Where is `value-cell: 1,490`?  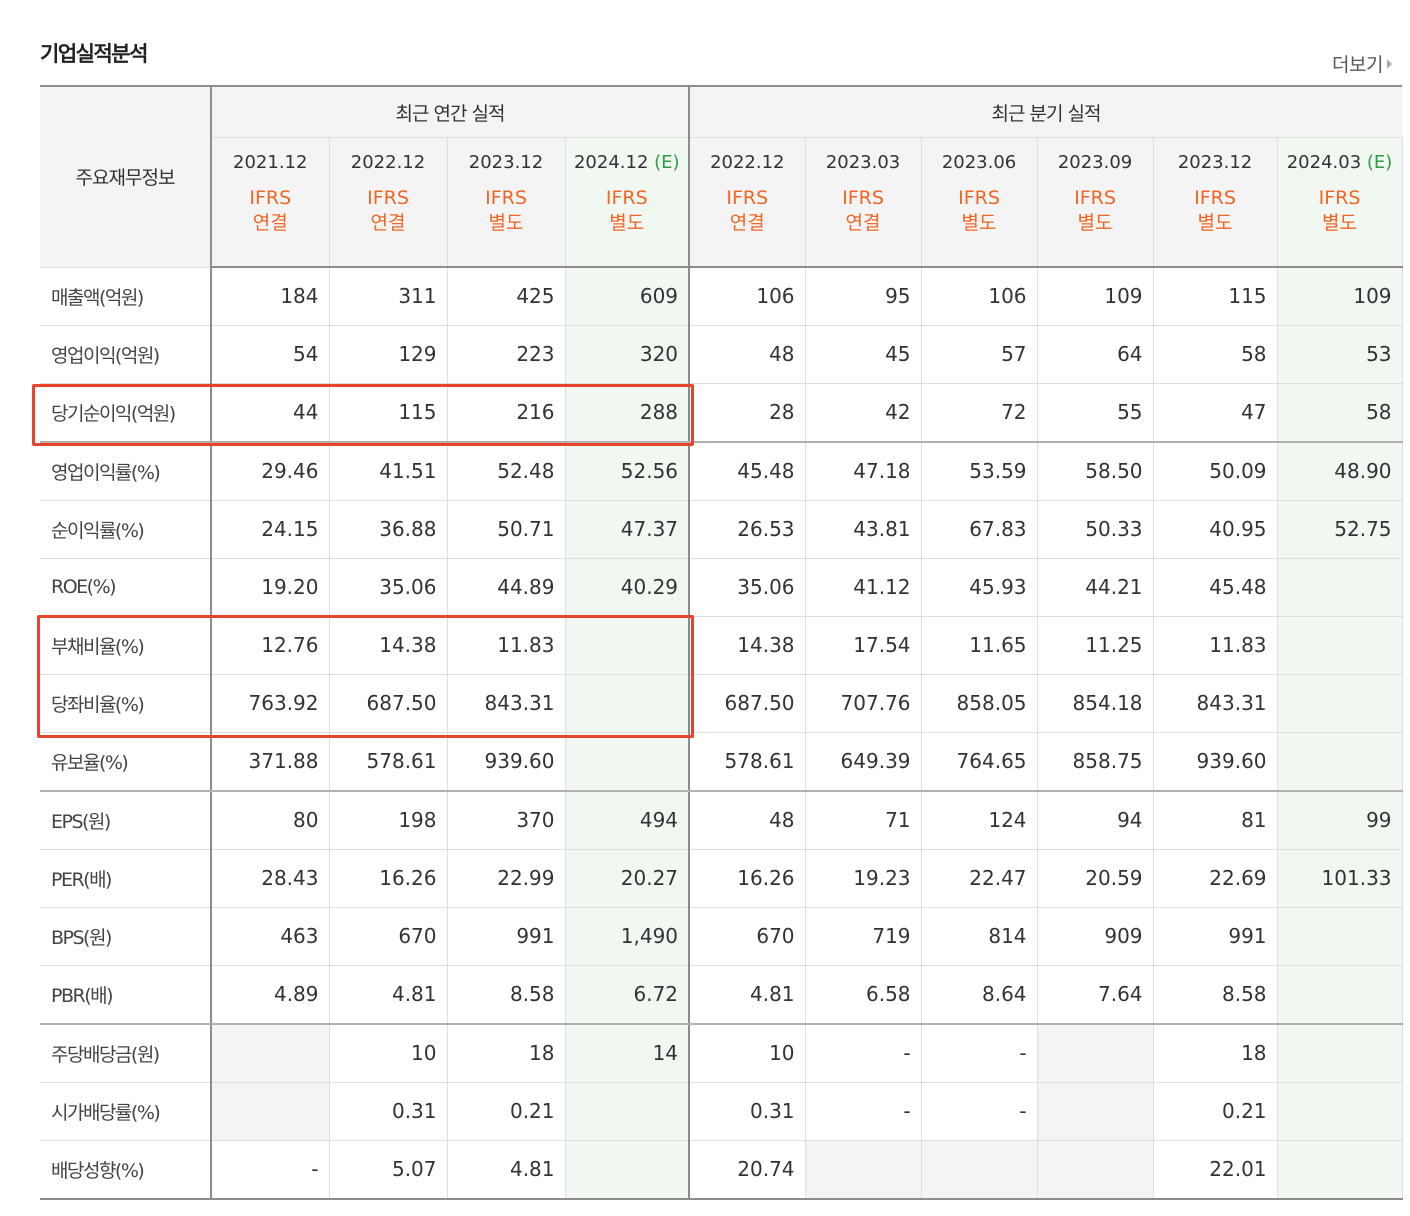
value-cell: 1,490 is located at coordinates (628, 936).